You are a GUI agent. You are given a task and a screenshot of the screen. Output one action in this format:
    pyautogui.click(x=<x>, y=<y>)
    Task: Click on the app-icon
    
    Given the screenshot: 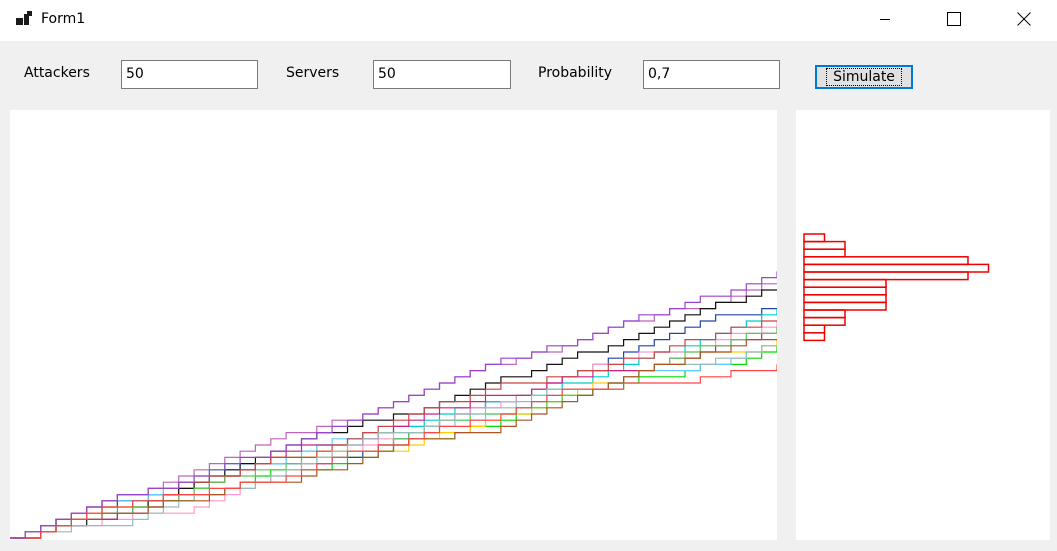 What is the action you would take?
    pyautogui.click(x=24, y=18)
    